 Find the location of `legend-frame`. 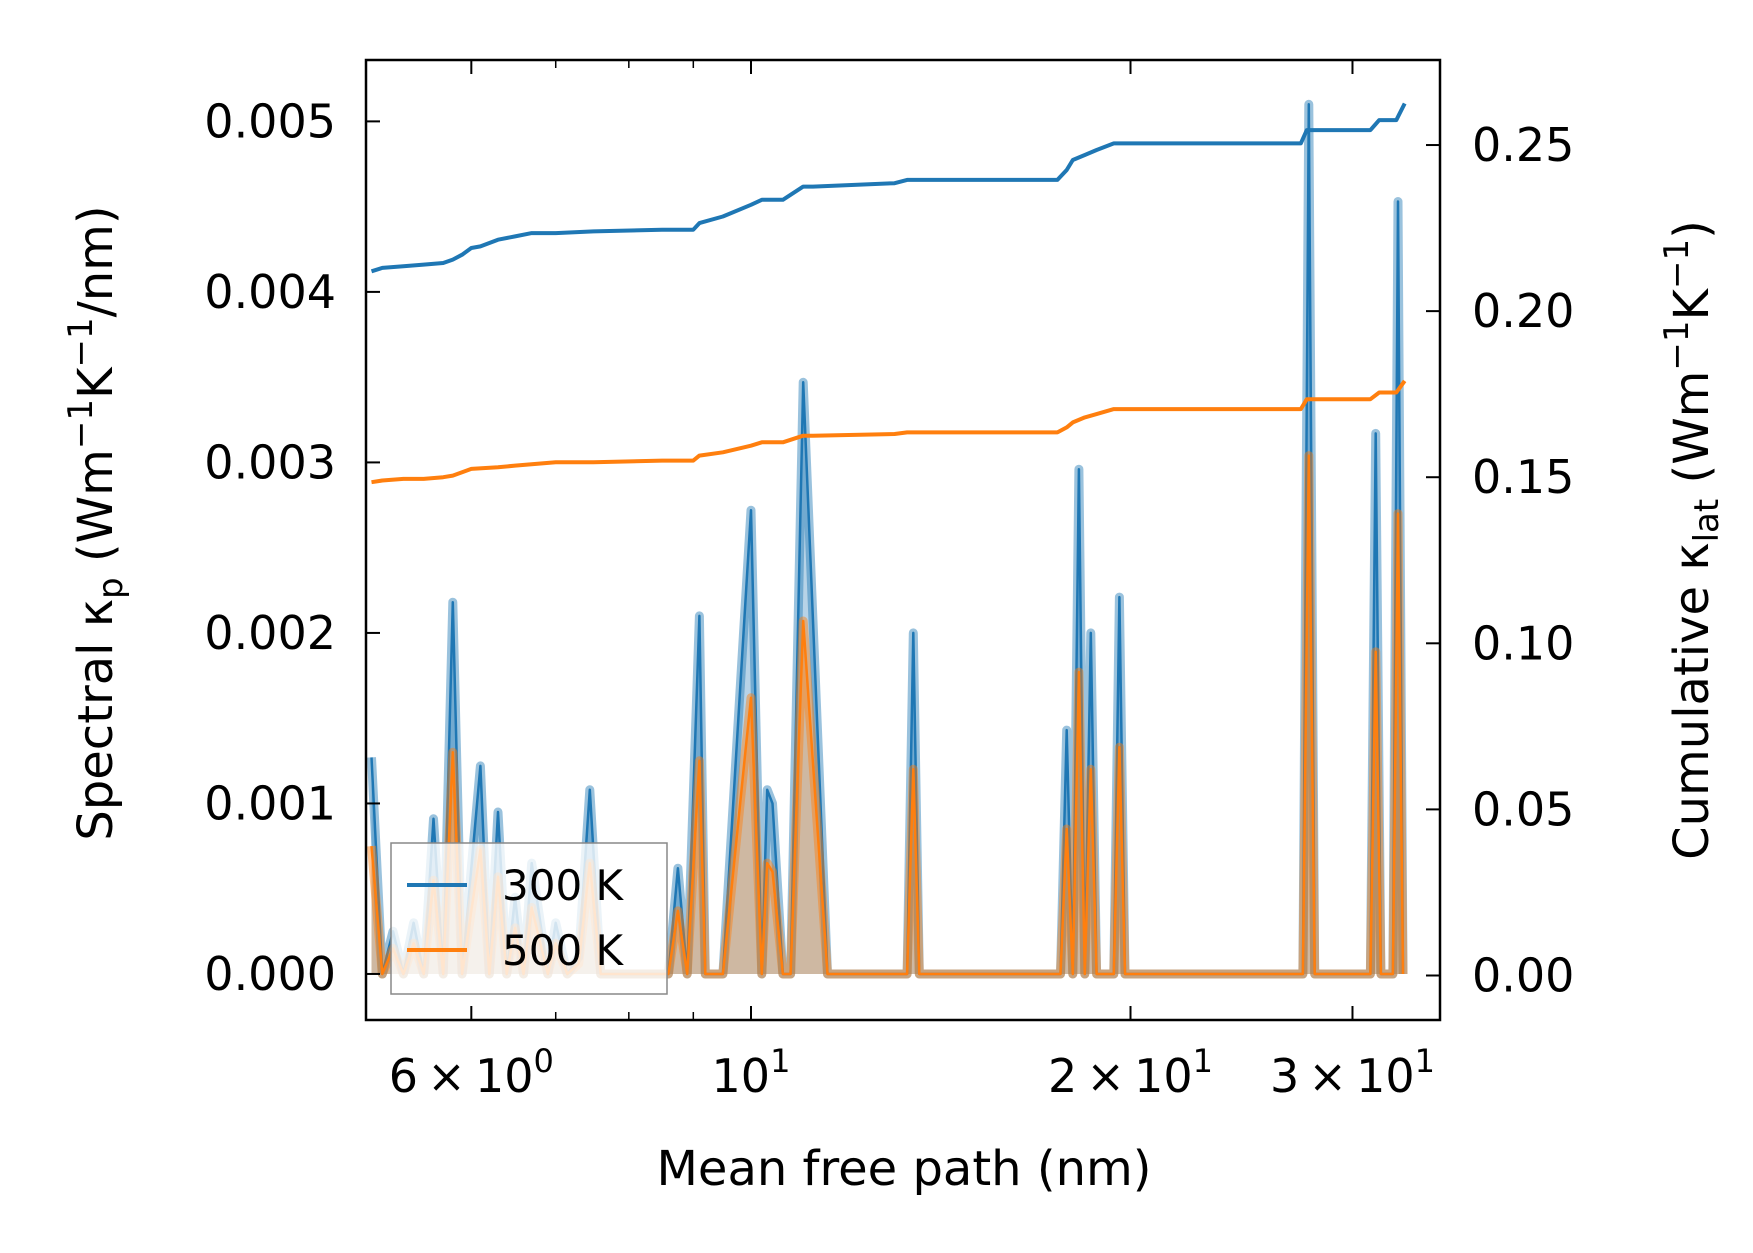

legend-frame is located at coordinates (529, 918).